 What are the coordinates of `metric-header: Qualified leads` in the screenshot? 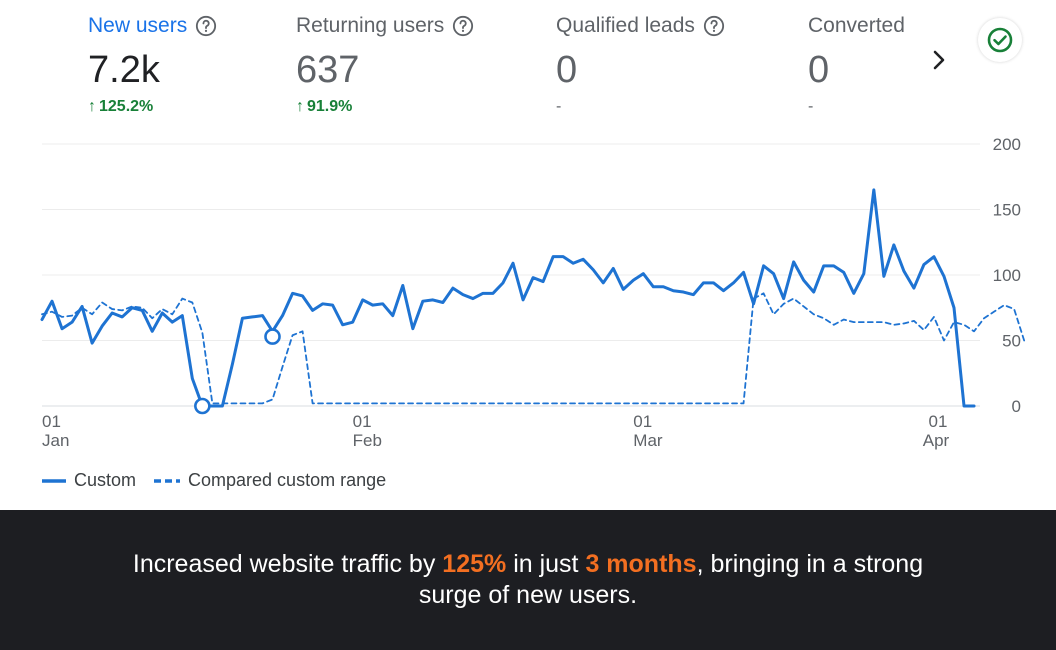 It's located at (640, 26).